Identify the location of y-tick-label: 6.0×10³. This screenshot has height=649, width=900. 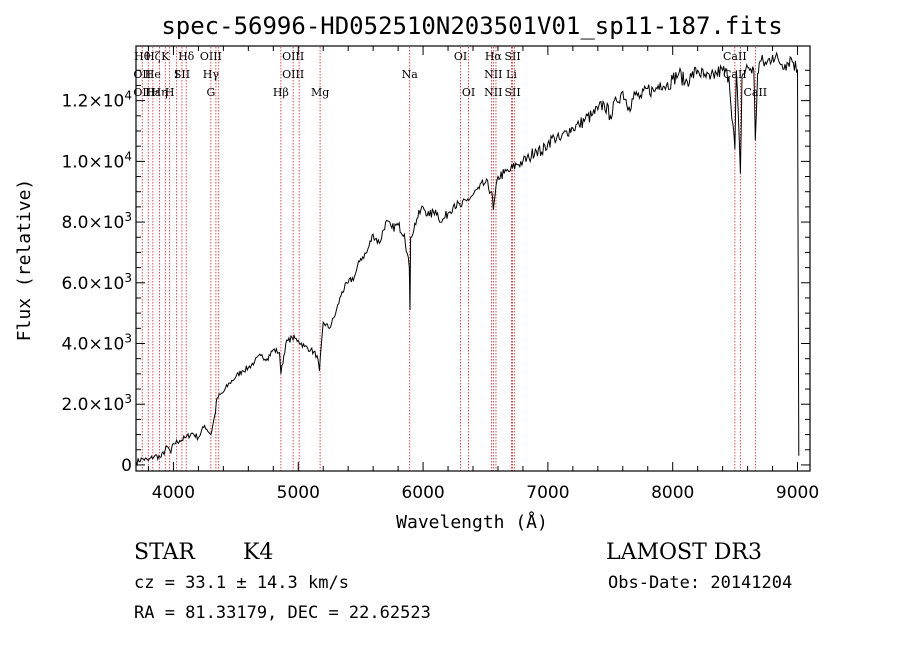
(96, 282).